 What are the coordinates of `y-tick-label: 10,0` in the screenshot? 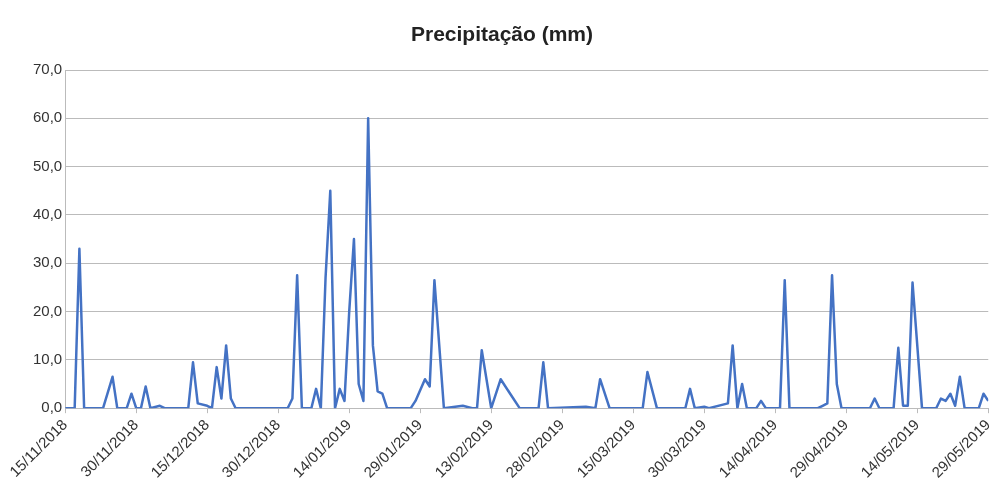 It's located at (47, 359).